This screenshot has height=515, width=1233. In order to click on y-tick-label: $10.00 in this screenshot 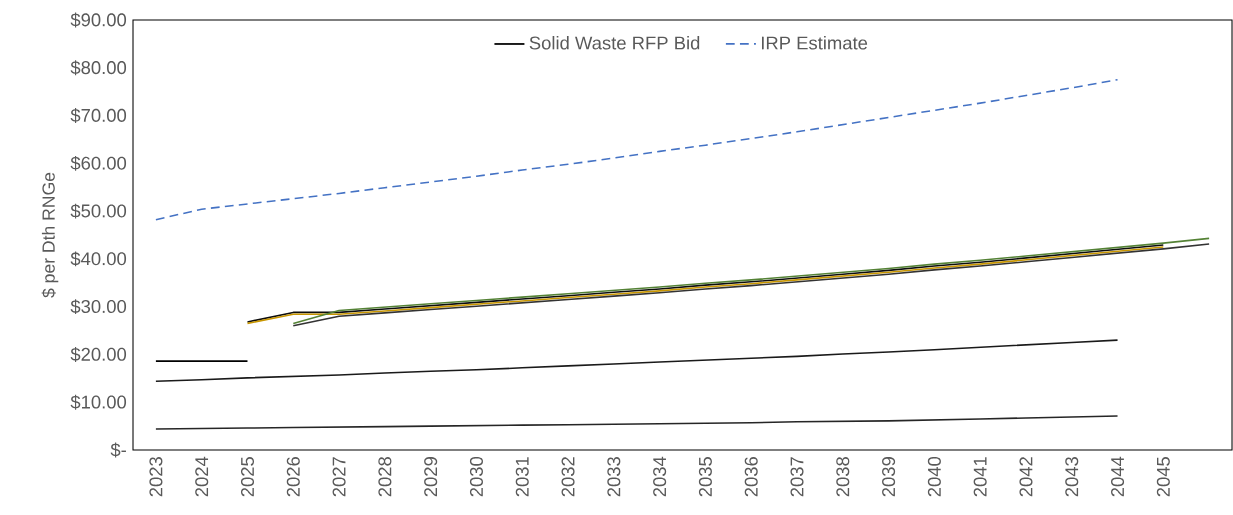, I will do `click(98, 402)`.